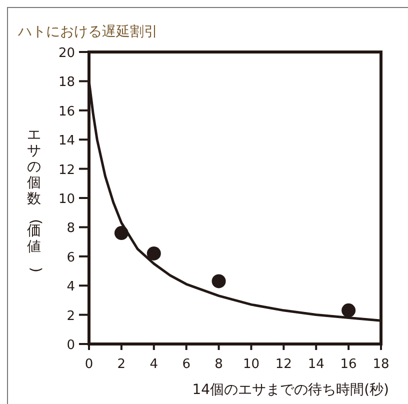  I want to click on x-tick-label: 2, so click(121, 364).